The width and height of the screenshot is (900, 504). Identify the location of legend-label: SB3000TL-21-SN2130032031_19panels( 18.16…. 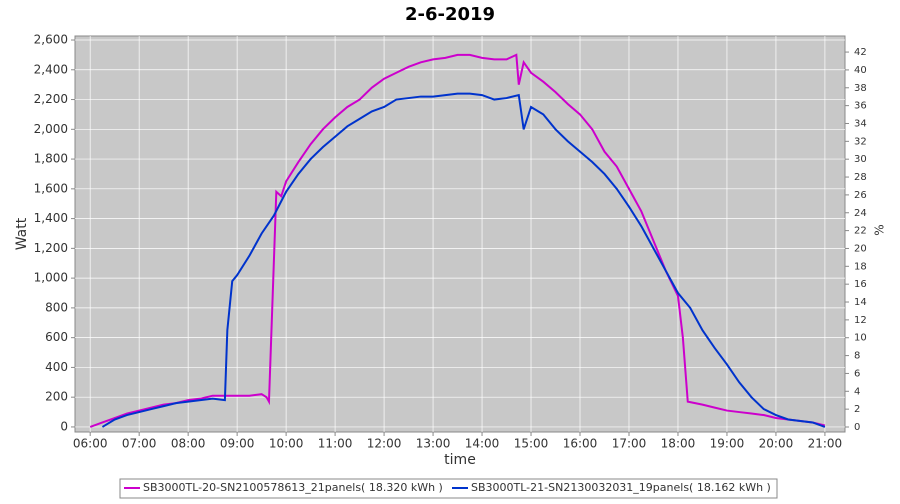
(621, 487).